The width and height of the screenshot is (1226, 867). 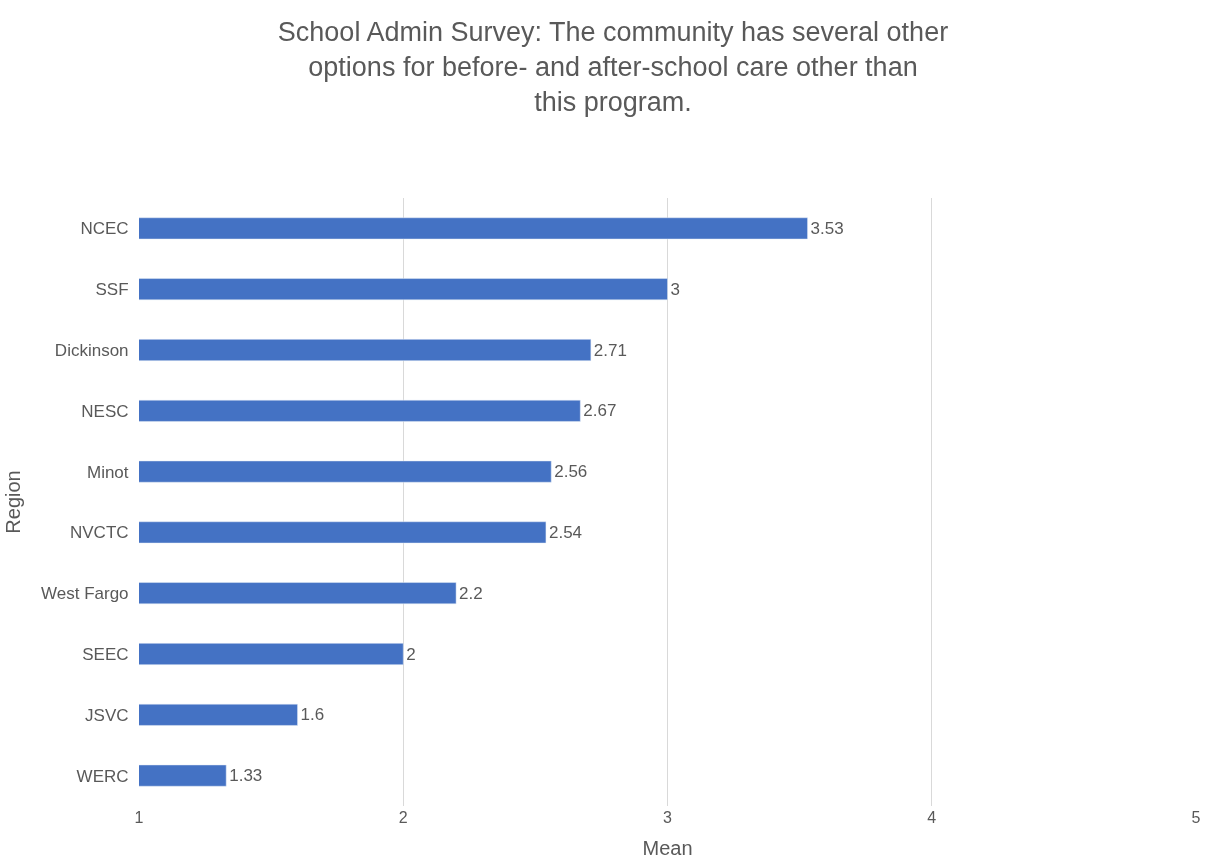 What do you see at coordinates (116, 290) in the screenshot?
I see `y-tick-label: SSF` at bounding box center [116, 290].